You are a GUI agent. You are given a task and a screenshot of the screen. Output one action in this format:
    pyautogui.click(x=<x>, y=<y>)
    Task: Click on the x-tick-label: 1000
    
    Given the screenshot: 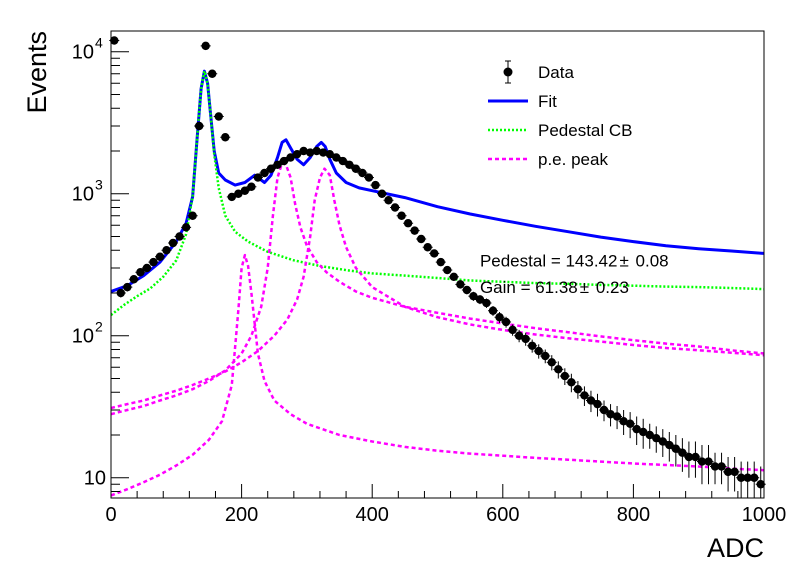 What is the action you would take?
    pyautogui.click(x=764, y=515)
    